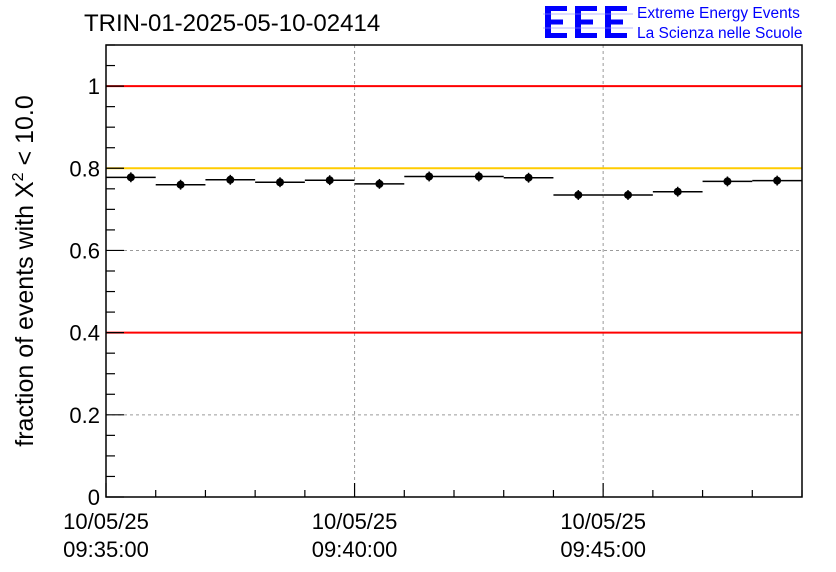  I want to click on eee-logo-icon, so click(588, 22).